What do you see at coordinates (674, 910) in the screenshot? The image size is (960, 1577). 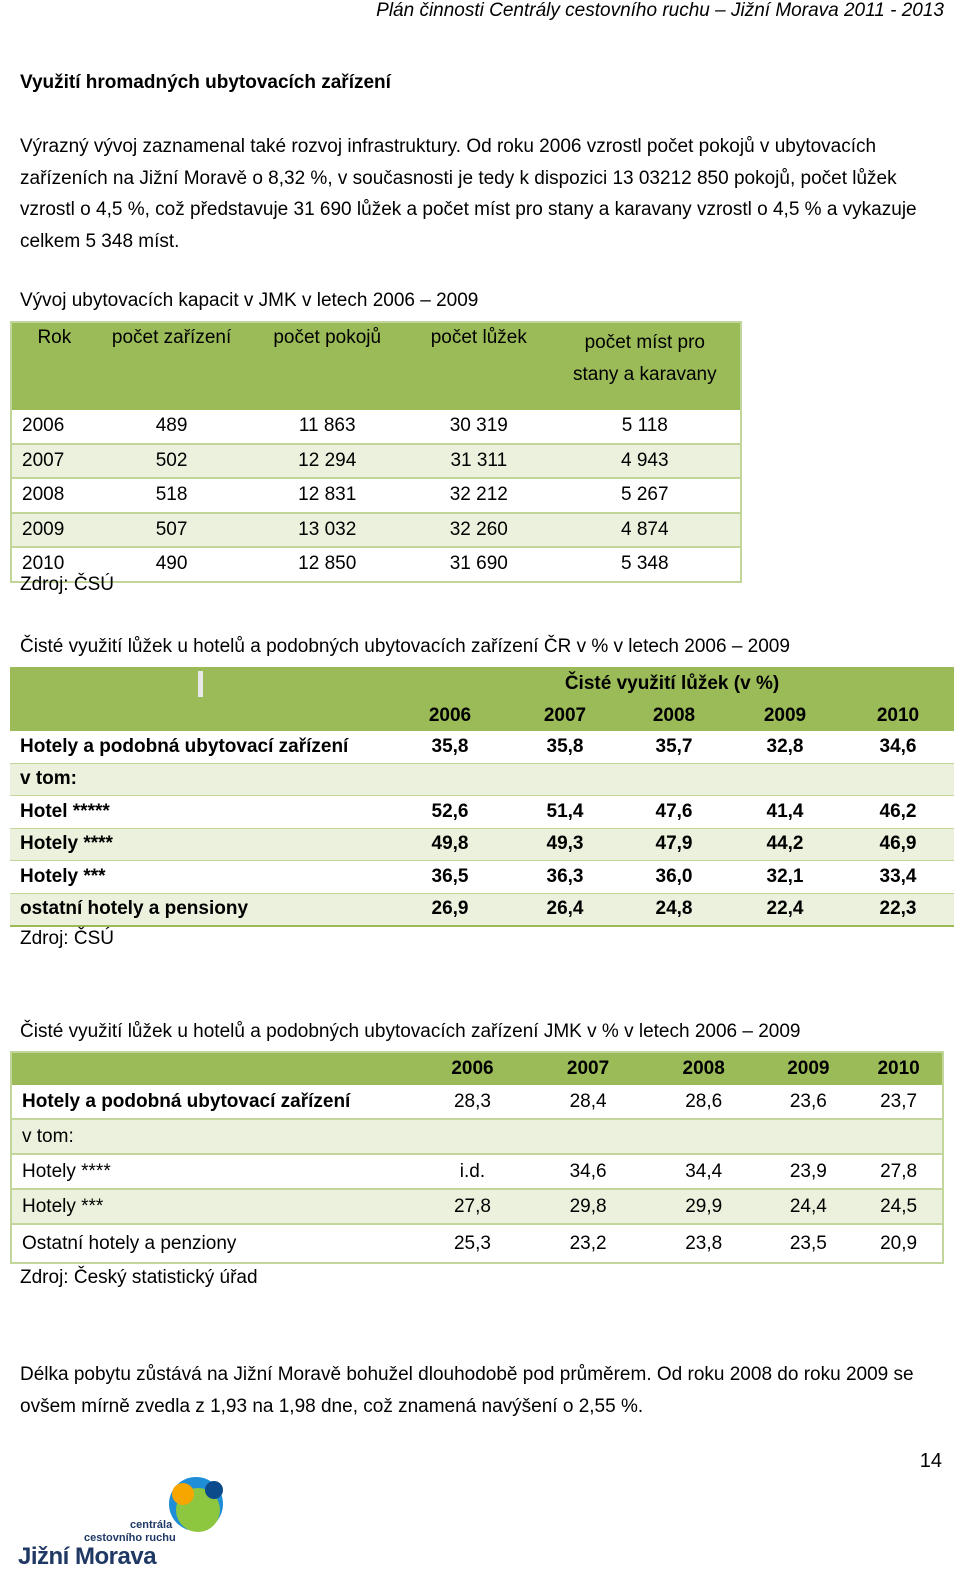 I see `table-cell: 24,8` at bounding box center [674, 910].